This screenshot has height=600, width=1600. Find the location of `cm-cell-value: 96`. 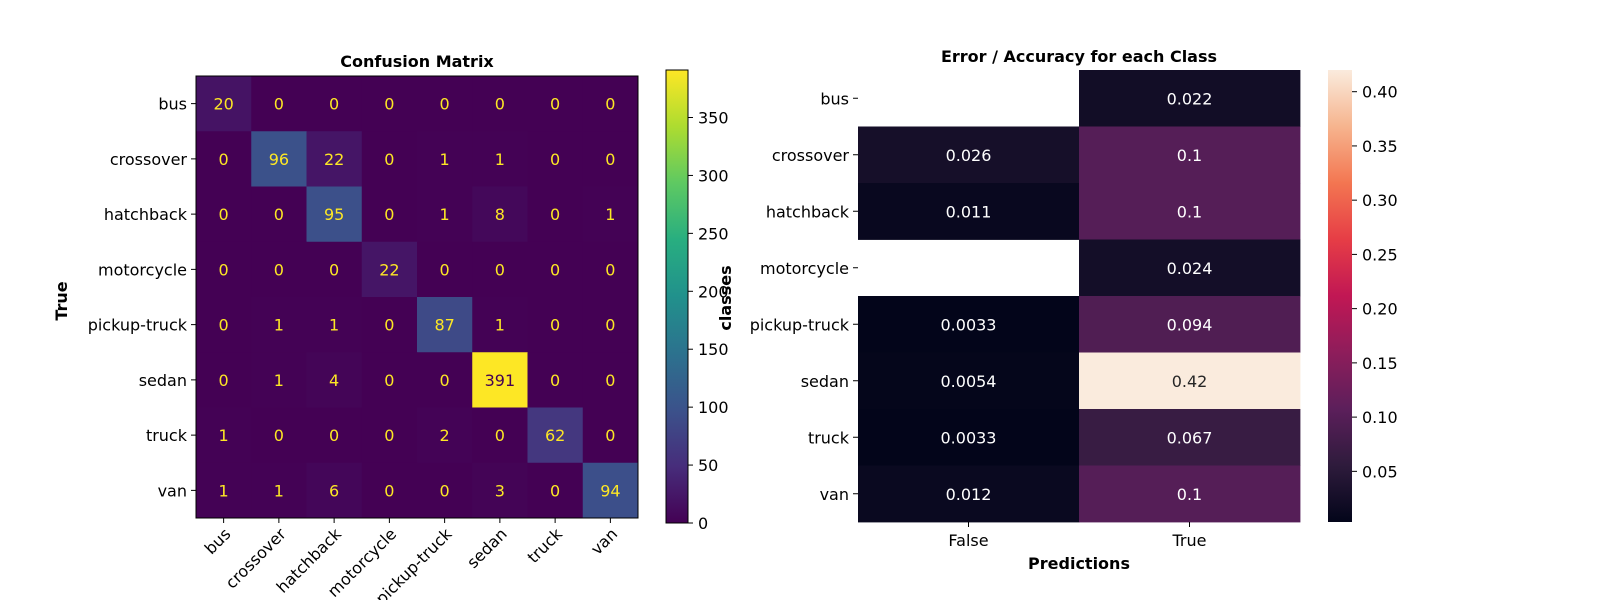

cm-cell-value: 96 is located at coordinates (279, 159).